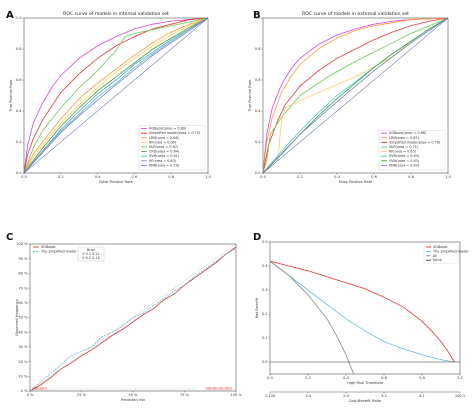 The height and width of the screenshot is (412, 474). I want to click on legend-entry: CRD(area = 0.64), so click(164, 152).